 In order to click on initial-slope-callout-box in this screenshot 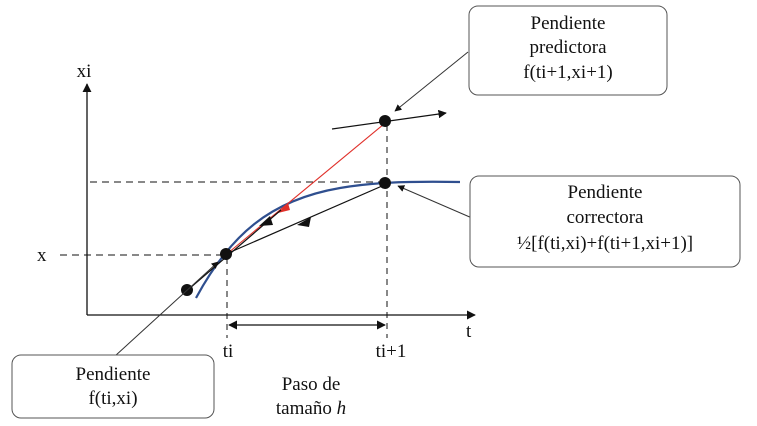, I will do `click(113, 386)`.